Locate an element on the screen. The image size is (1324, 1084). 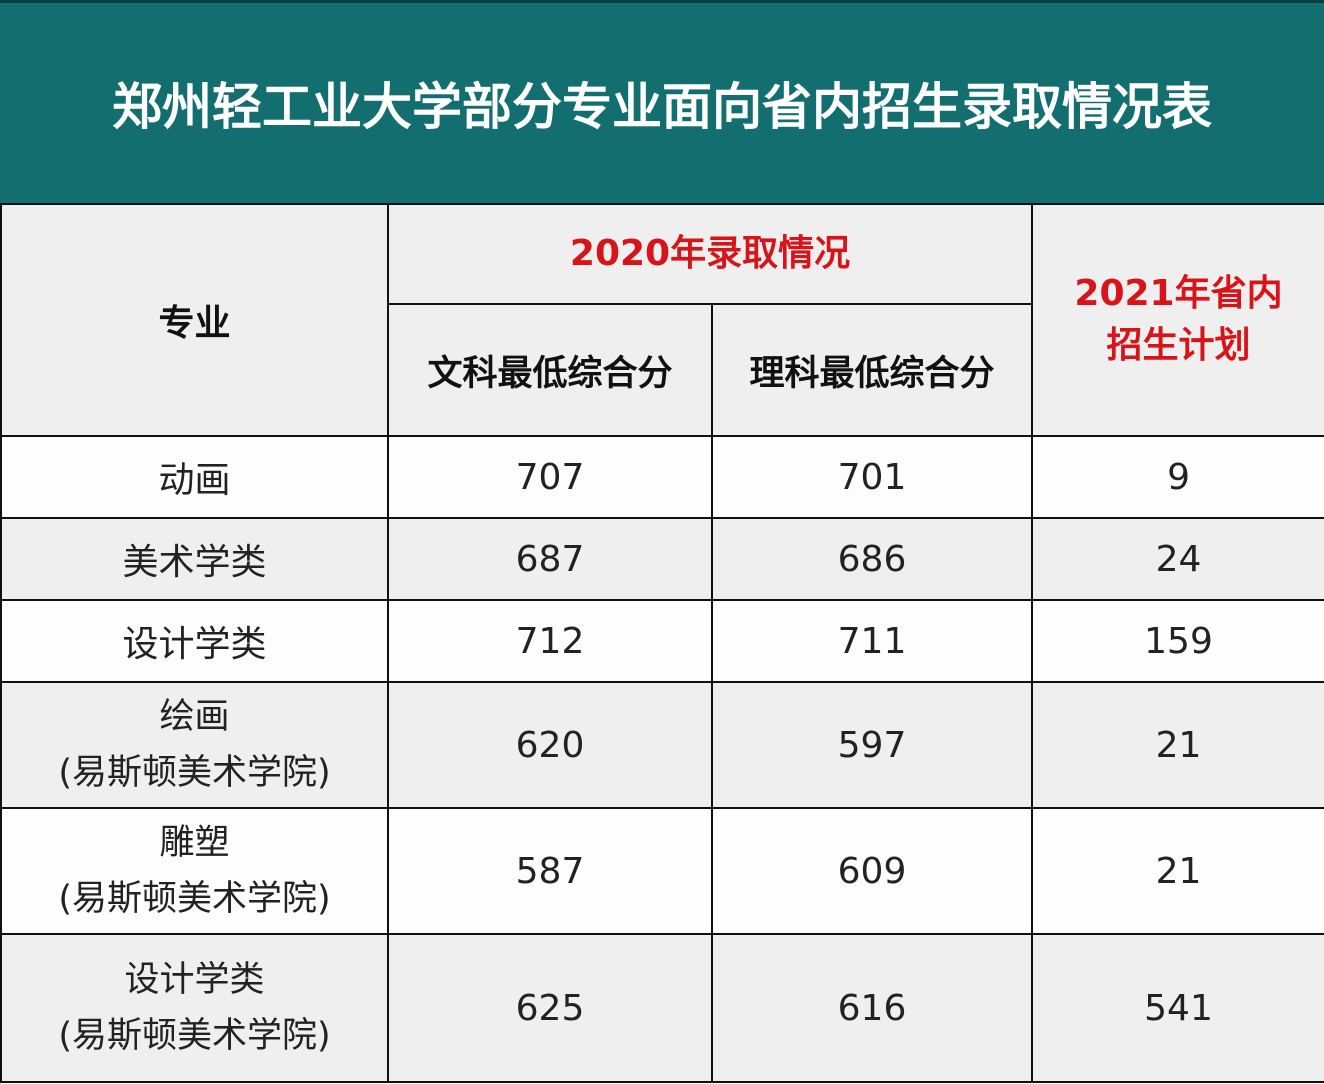
page-title: 郑州轻工业大学部分专业面向省内招生录取情况表 is located at coordinates (662, 107).